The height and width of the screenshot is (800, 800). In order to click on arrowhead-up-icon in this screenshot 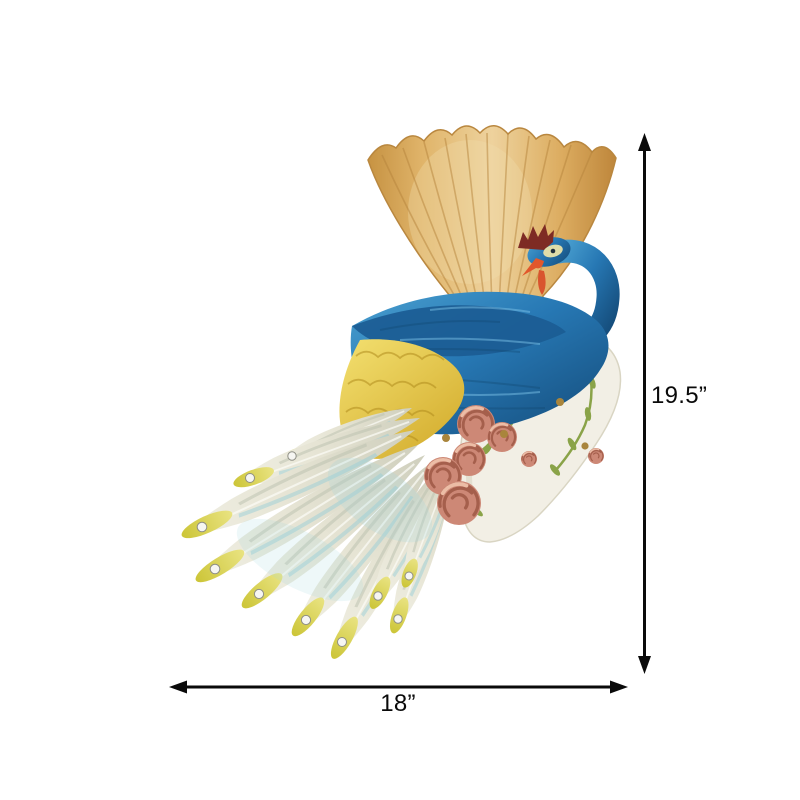, I will do `click(644, 142)`.